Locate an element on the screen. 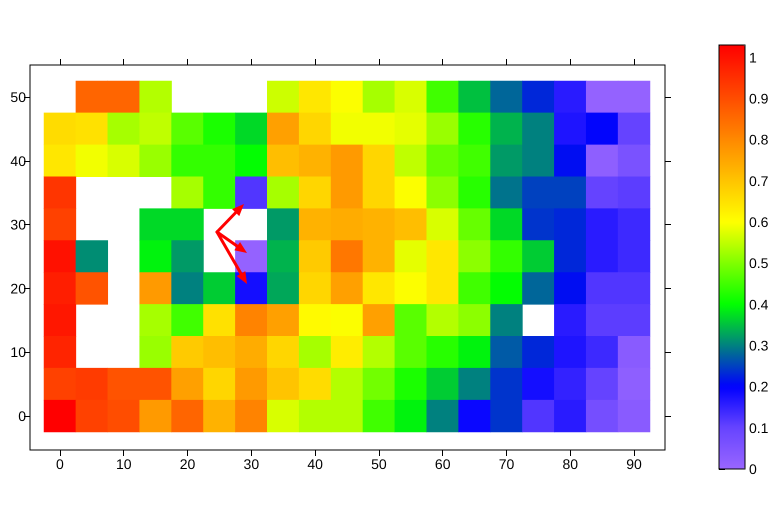 This screenshot has height=520, width=780. color-bar-label: 0.8 is located at coordinates (759, 140).